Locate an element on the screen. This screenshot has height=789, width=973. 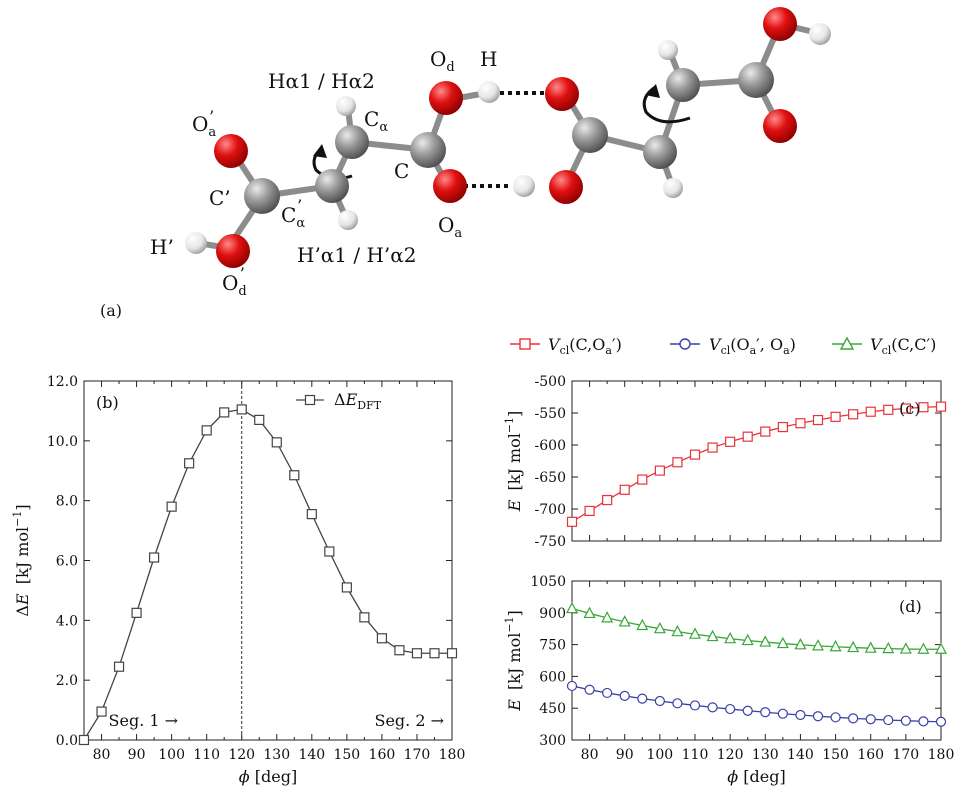
y-axis-label-close: ] is located at coordinates (514, 414).